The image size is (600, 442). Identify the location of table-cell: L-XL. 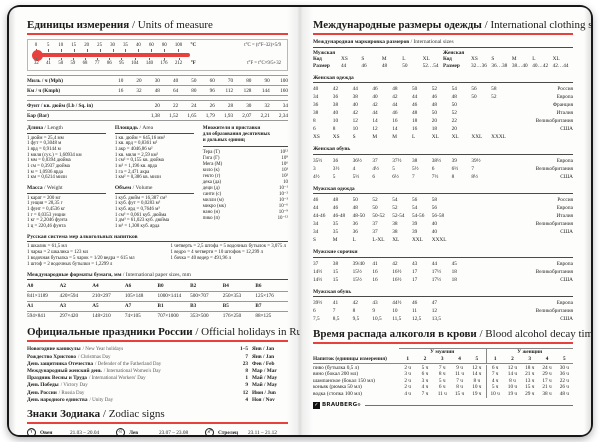
(378, 240).